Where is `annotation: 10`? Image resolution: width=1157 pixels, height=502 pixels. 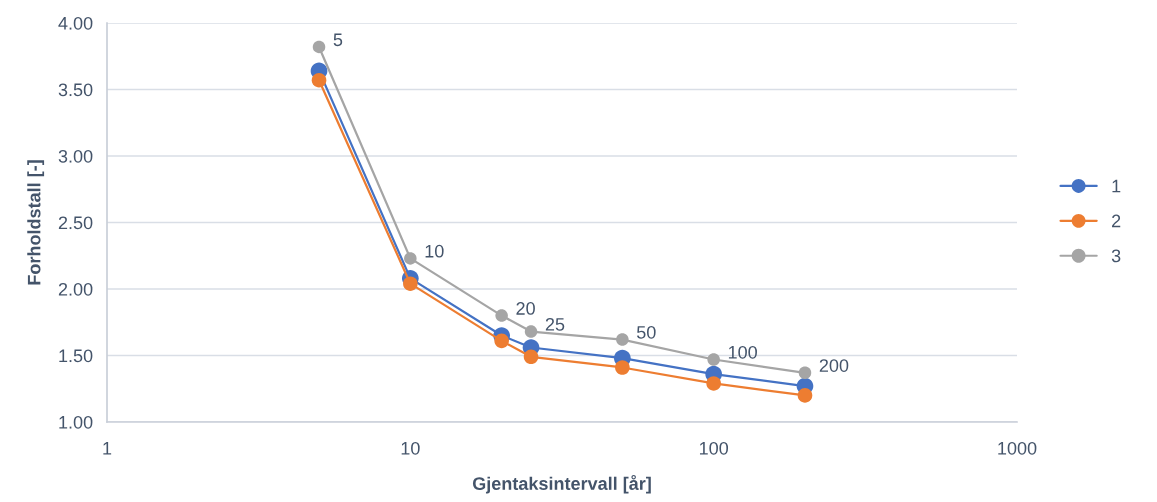
annotation: 10 is located at coordinates (434, 251).